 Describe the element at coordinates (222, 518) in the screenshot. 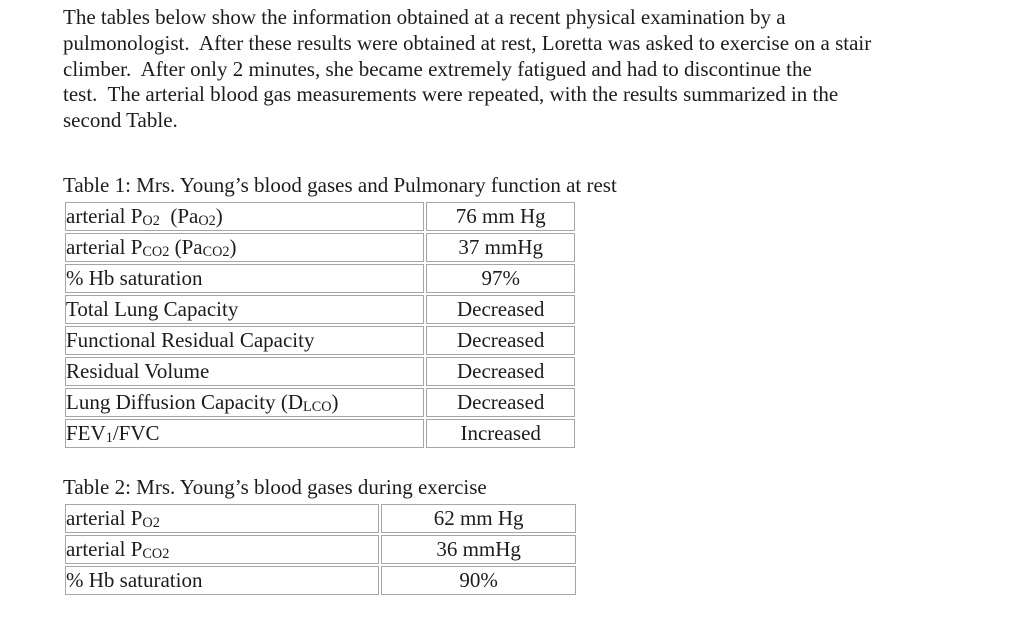

I see `table-row-label: arterial PO2` at that location.